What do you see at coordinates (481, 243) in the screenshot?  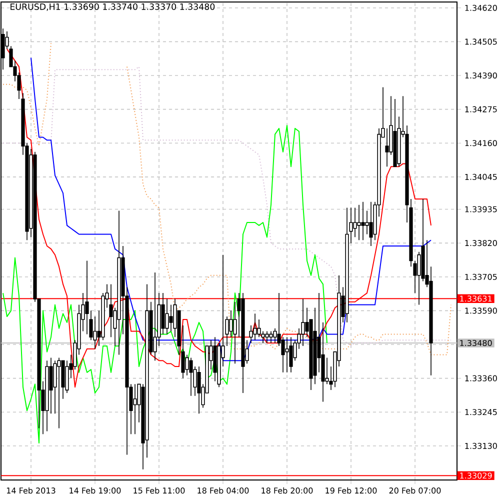 I see `y-tick-label: 1.33820` at bounding box center [481, 243].